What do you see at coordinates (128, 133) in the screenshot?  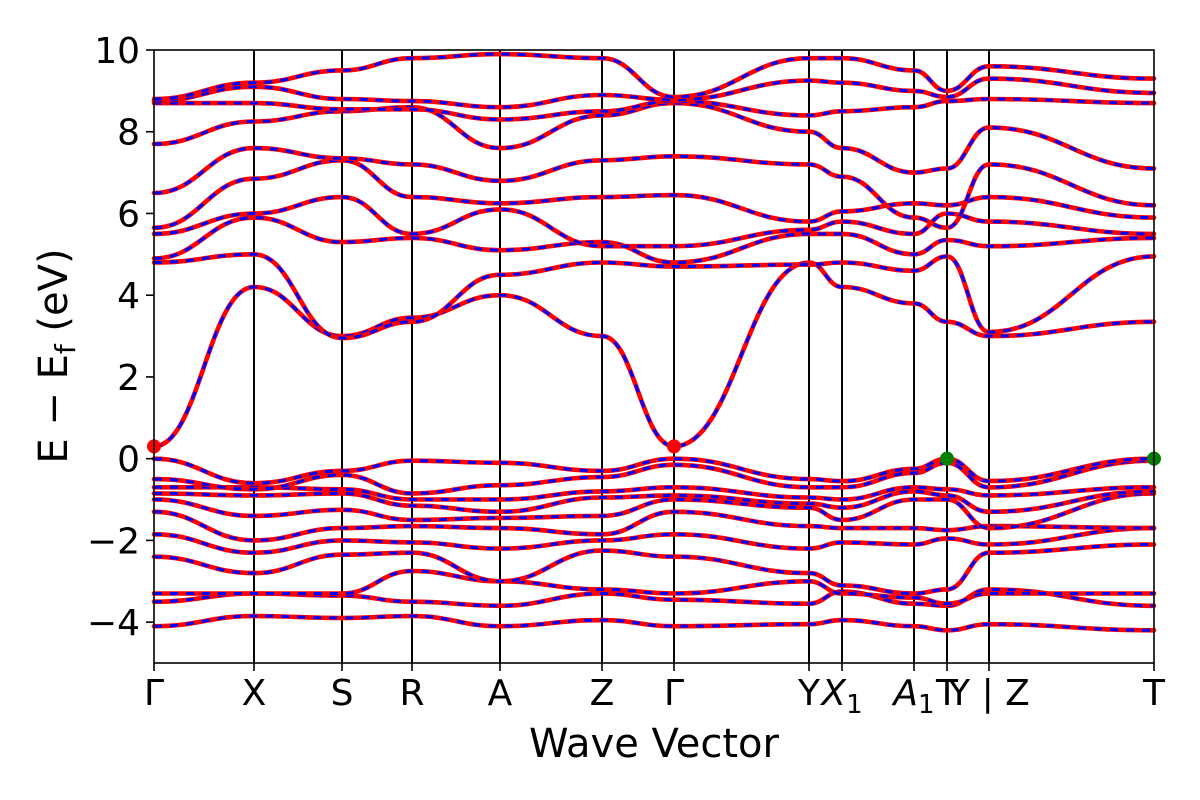 I see `y-tick-label-6: 8` at bounding box center [128, 133].